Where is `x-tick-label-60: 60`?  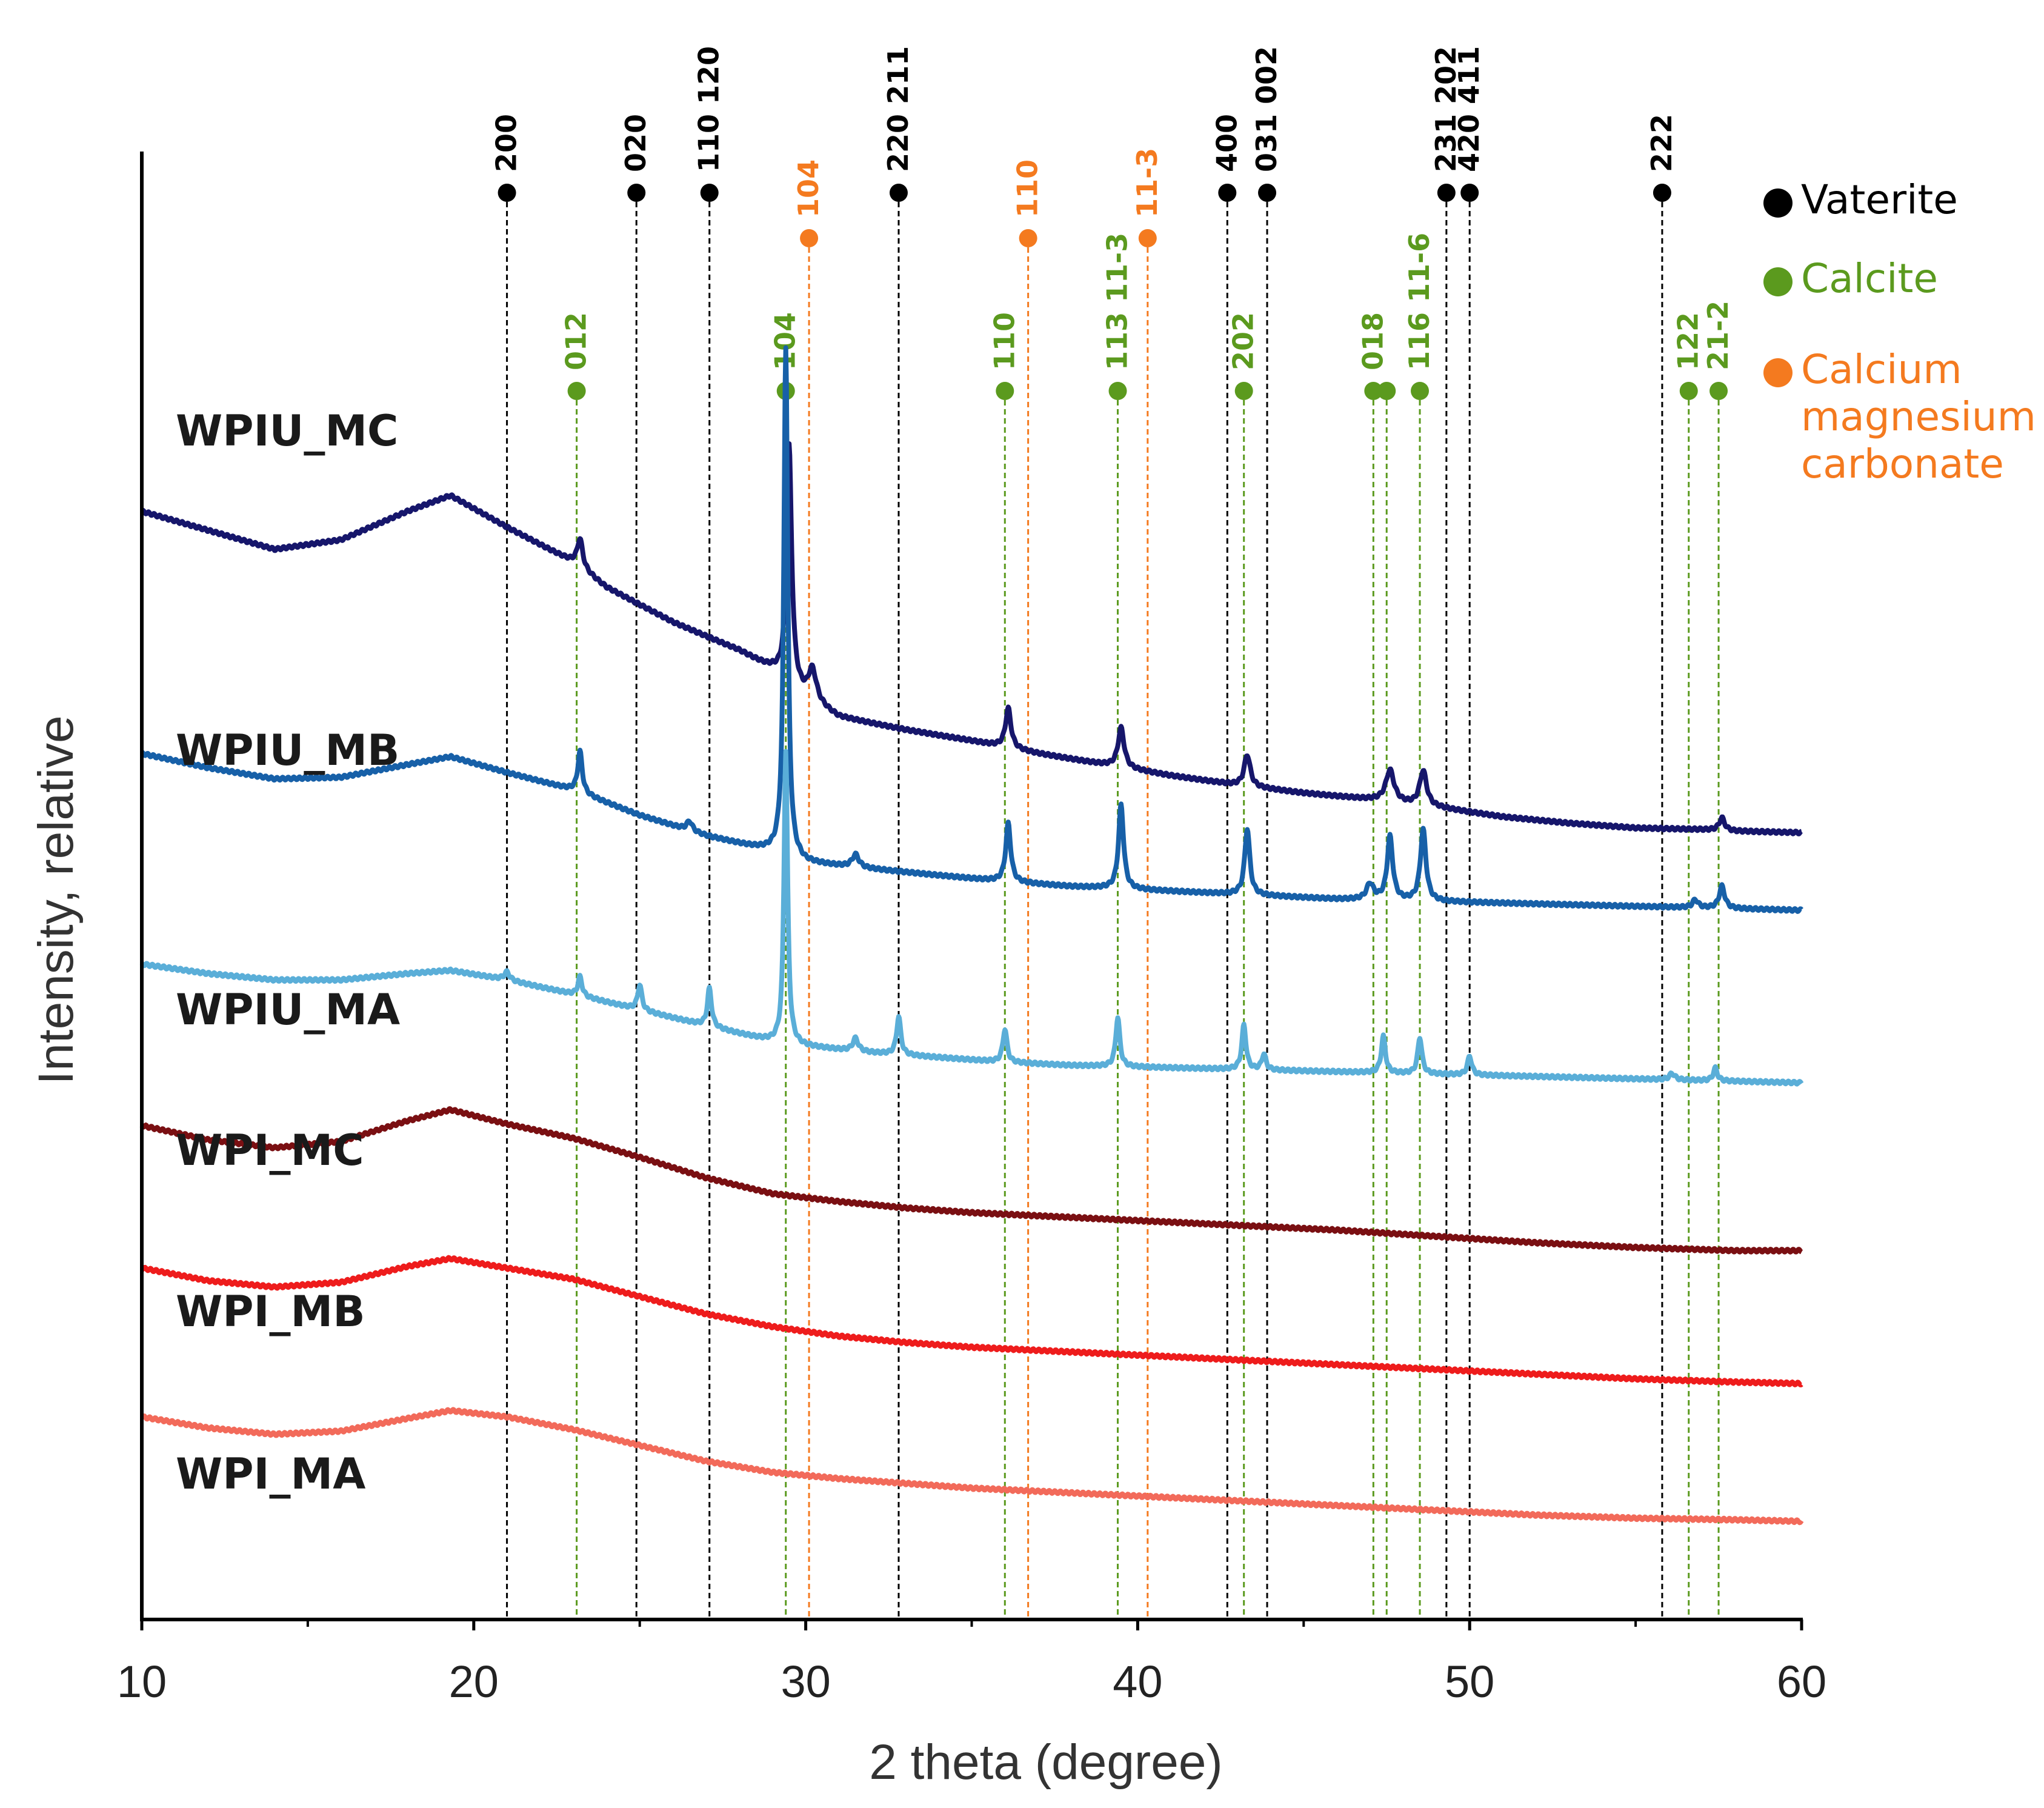 x-tick-label-60: 60 is located at coordinates (1801, 1681).